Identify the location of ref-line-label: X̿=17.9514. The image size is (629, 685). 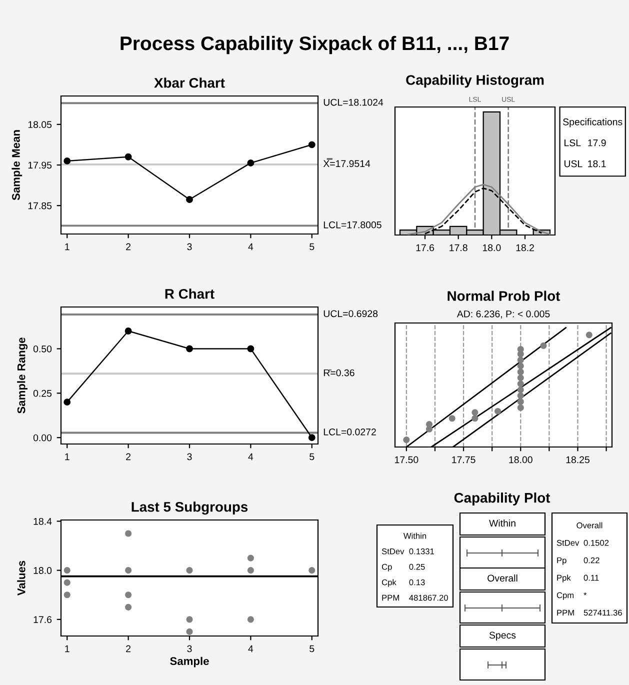
(346, 163).